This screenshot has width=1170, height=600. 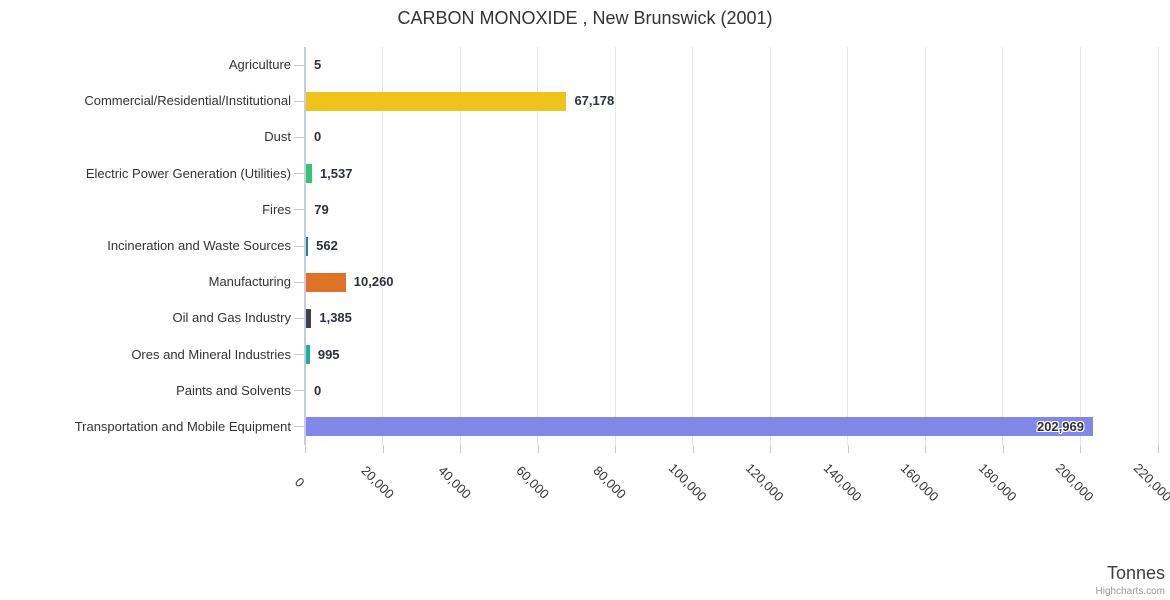 I want to click on y-axis-line, so click(x=305, y=246).